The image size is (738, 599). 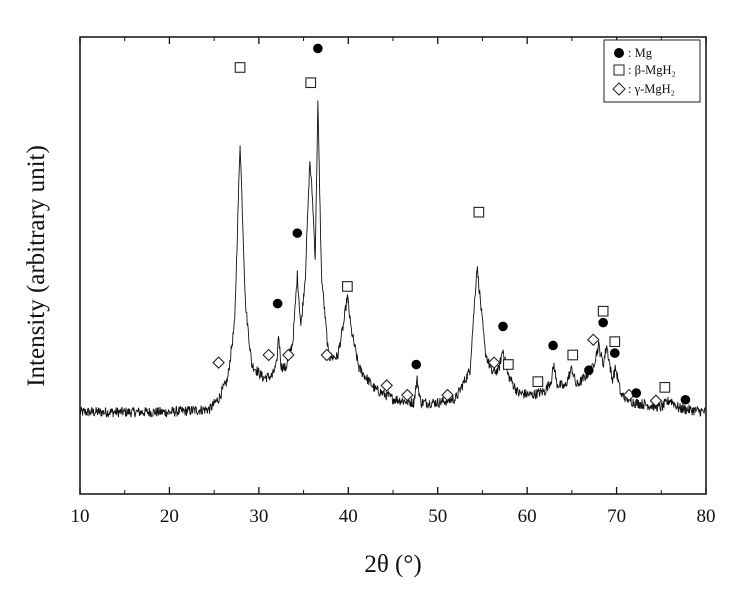 What do you see at coordinates (437, 516) in the screenshot?
I see `x-tick-label: 50` at bounding box center [437, 516].